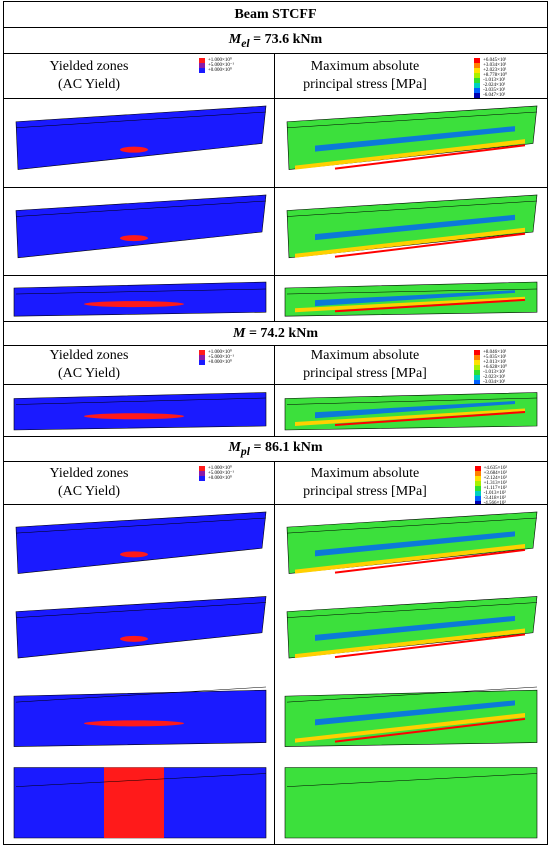  I want to click on header-line: principal stress [MPa], so click(365, 373).